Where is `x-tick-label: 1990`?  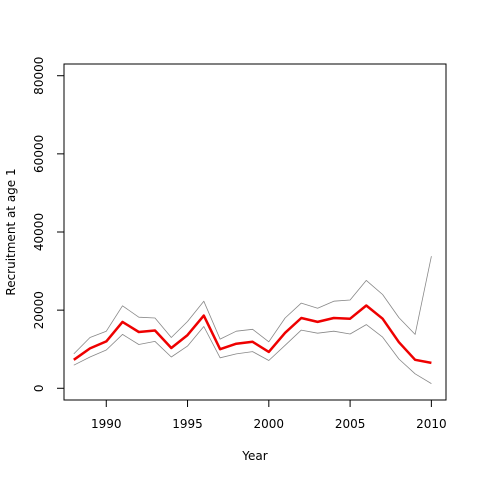 x-tick-label: 1990 is located at coordinates (106, 424).